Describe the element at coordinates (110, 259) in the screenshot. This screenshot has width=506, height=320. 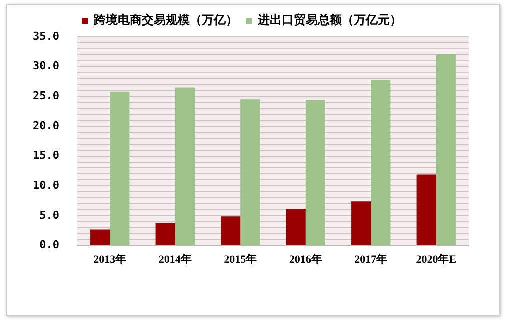
I see `x-tick-label: 2013年` at that location.